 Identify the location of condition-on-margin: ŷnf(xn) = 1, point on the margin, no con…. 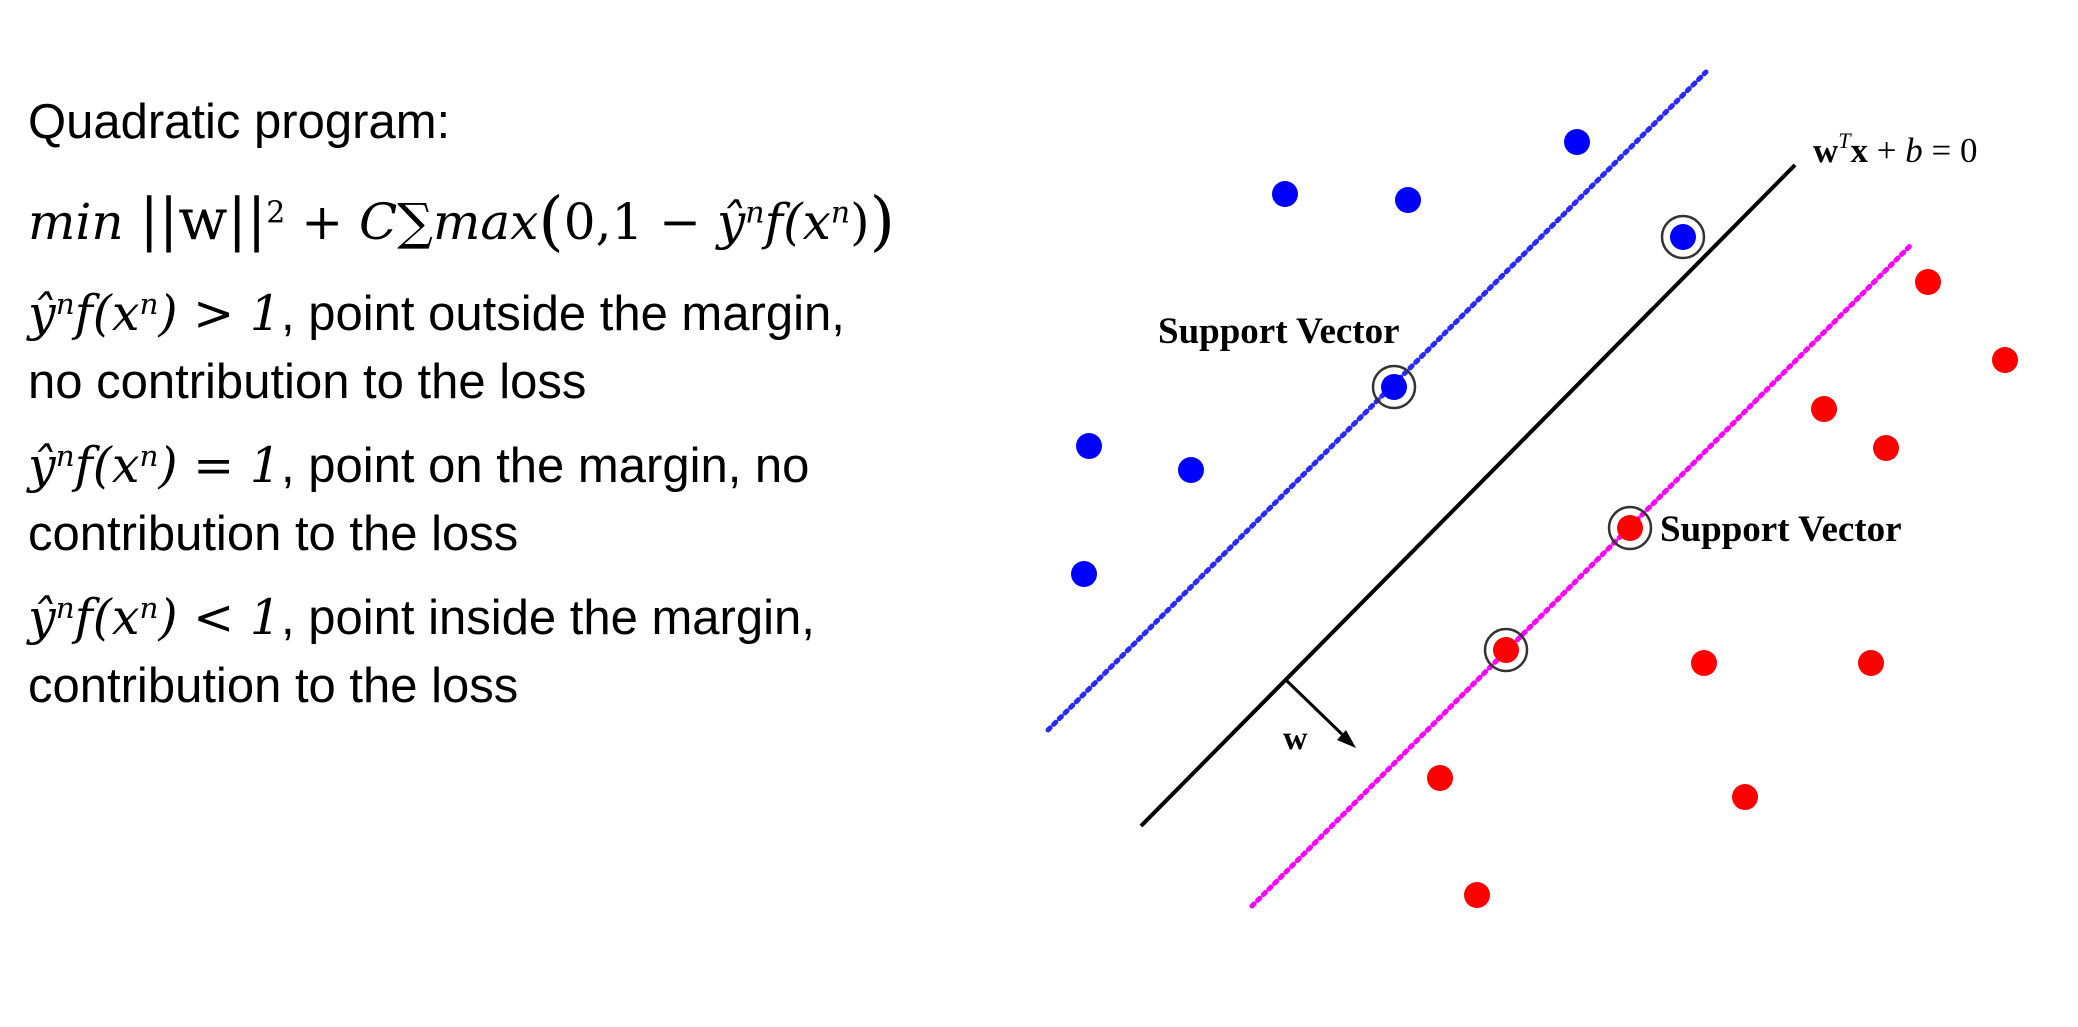
(418, 500).